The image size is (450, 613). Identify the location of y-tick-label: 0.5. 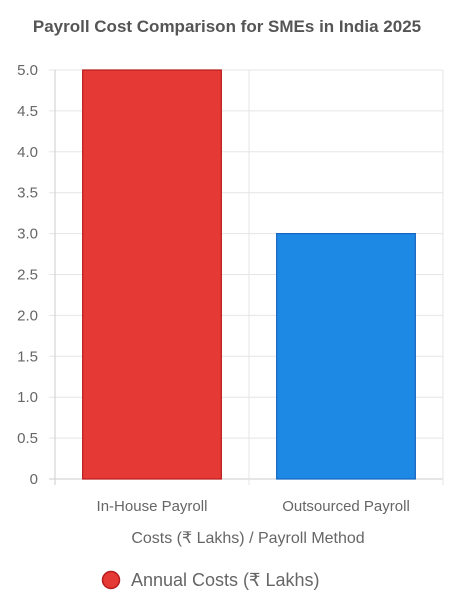
(27, 438).